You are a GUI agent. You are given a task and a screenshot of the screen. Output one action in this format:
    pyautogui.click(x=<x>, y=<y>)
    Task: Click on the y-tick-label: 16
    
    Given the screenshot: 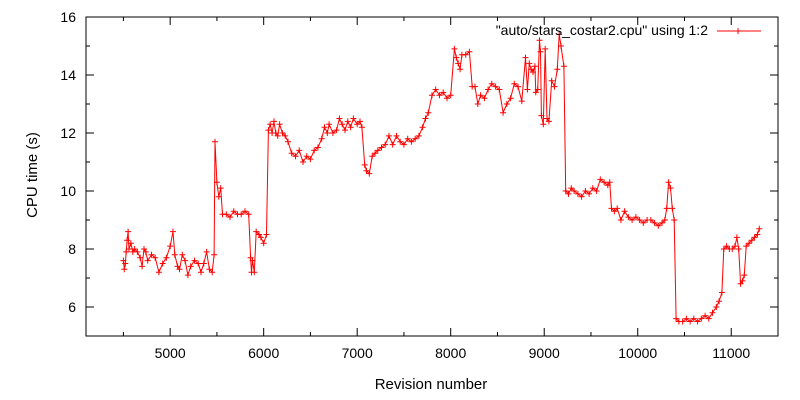 What is the action you would take?
    pyautogui.click(x=68, y=17)
    